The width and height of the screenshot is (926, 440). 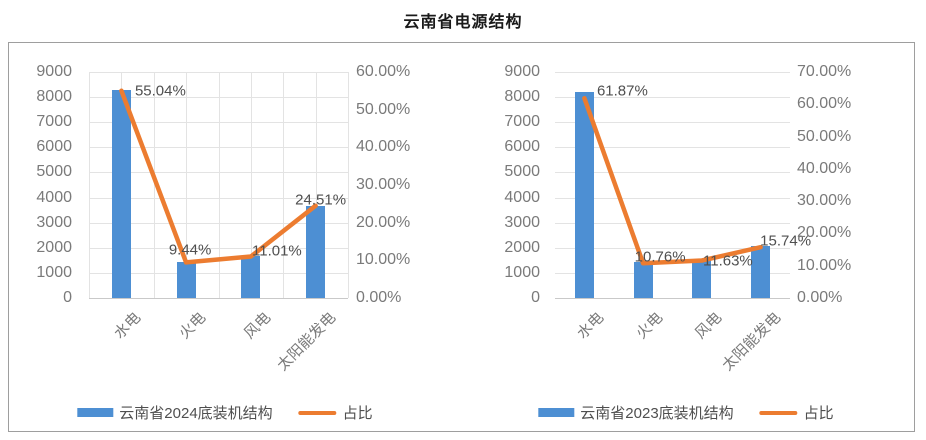 I want to click on data-label-hydro: 61.87%, so click(x=622, y=91).